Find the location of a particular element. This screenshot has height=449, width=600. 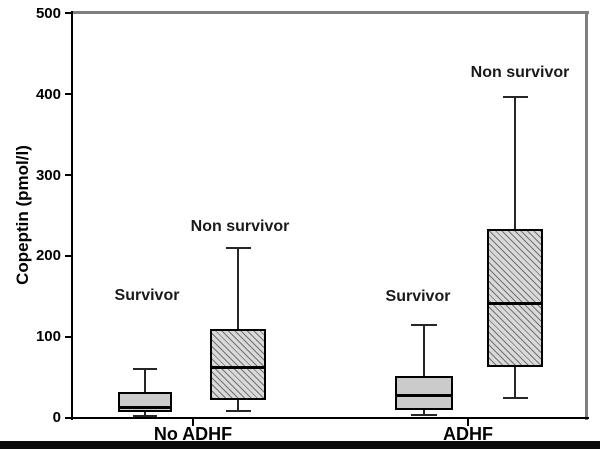

whisker-lower-adhf-survivor is located at coordinates (424, 412).